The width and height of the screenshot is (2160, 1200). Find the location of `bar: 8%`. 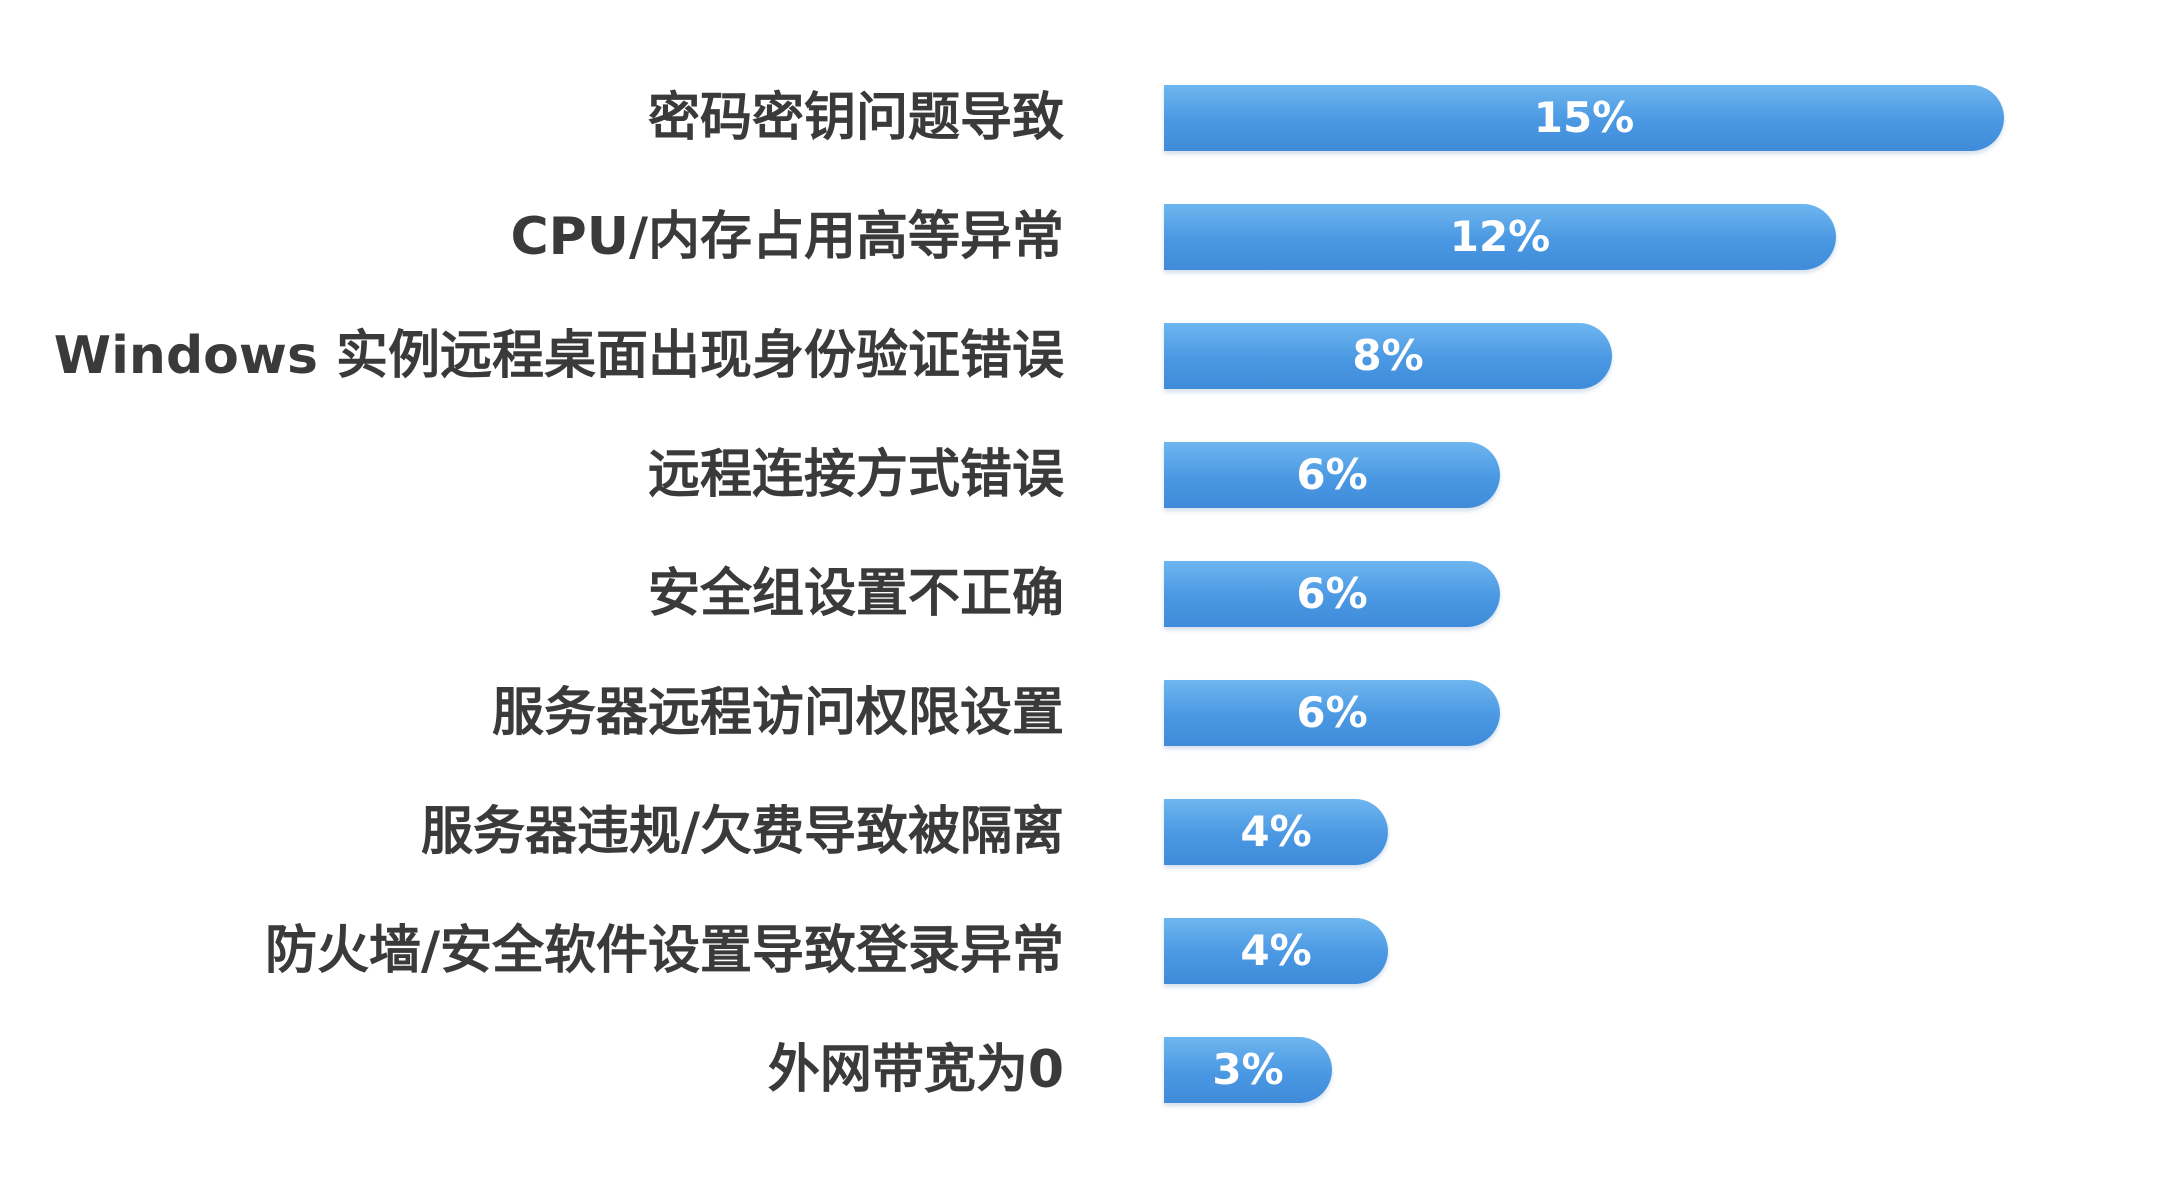

bar: 8% is located at coordinates (1388, 356).